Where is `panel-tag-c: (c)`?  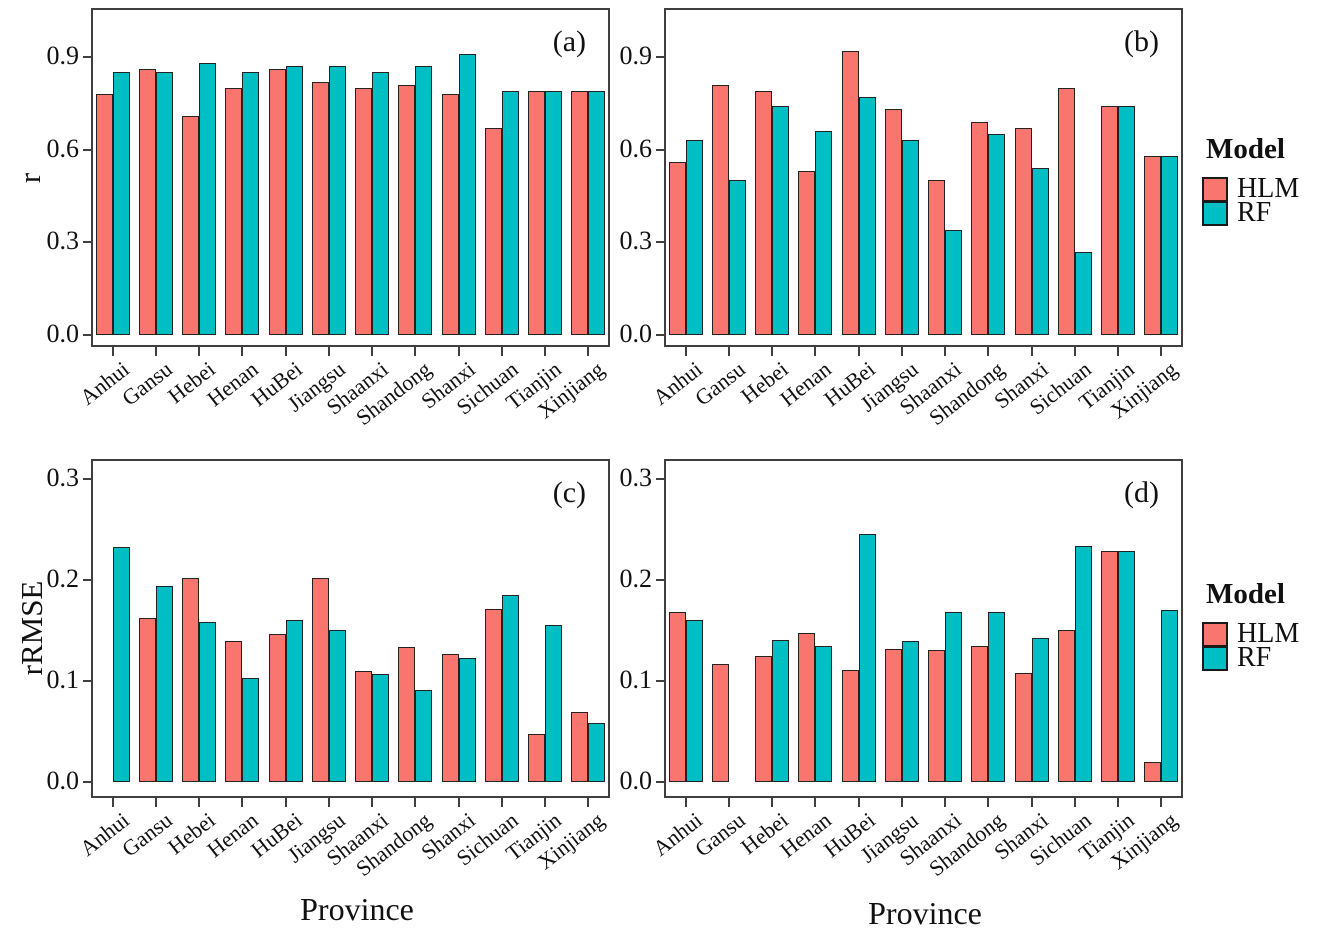 panel-tag-c: (c) is located at coordinates (569, 492).